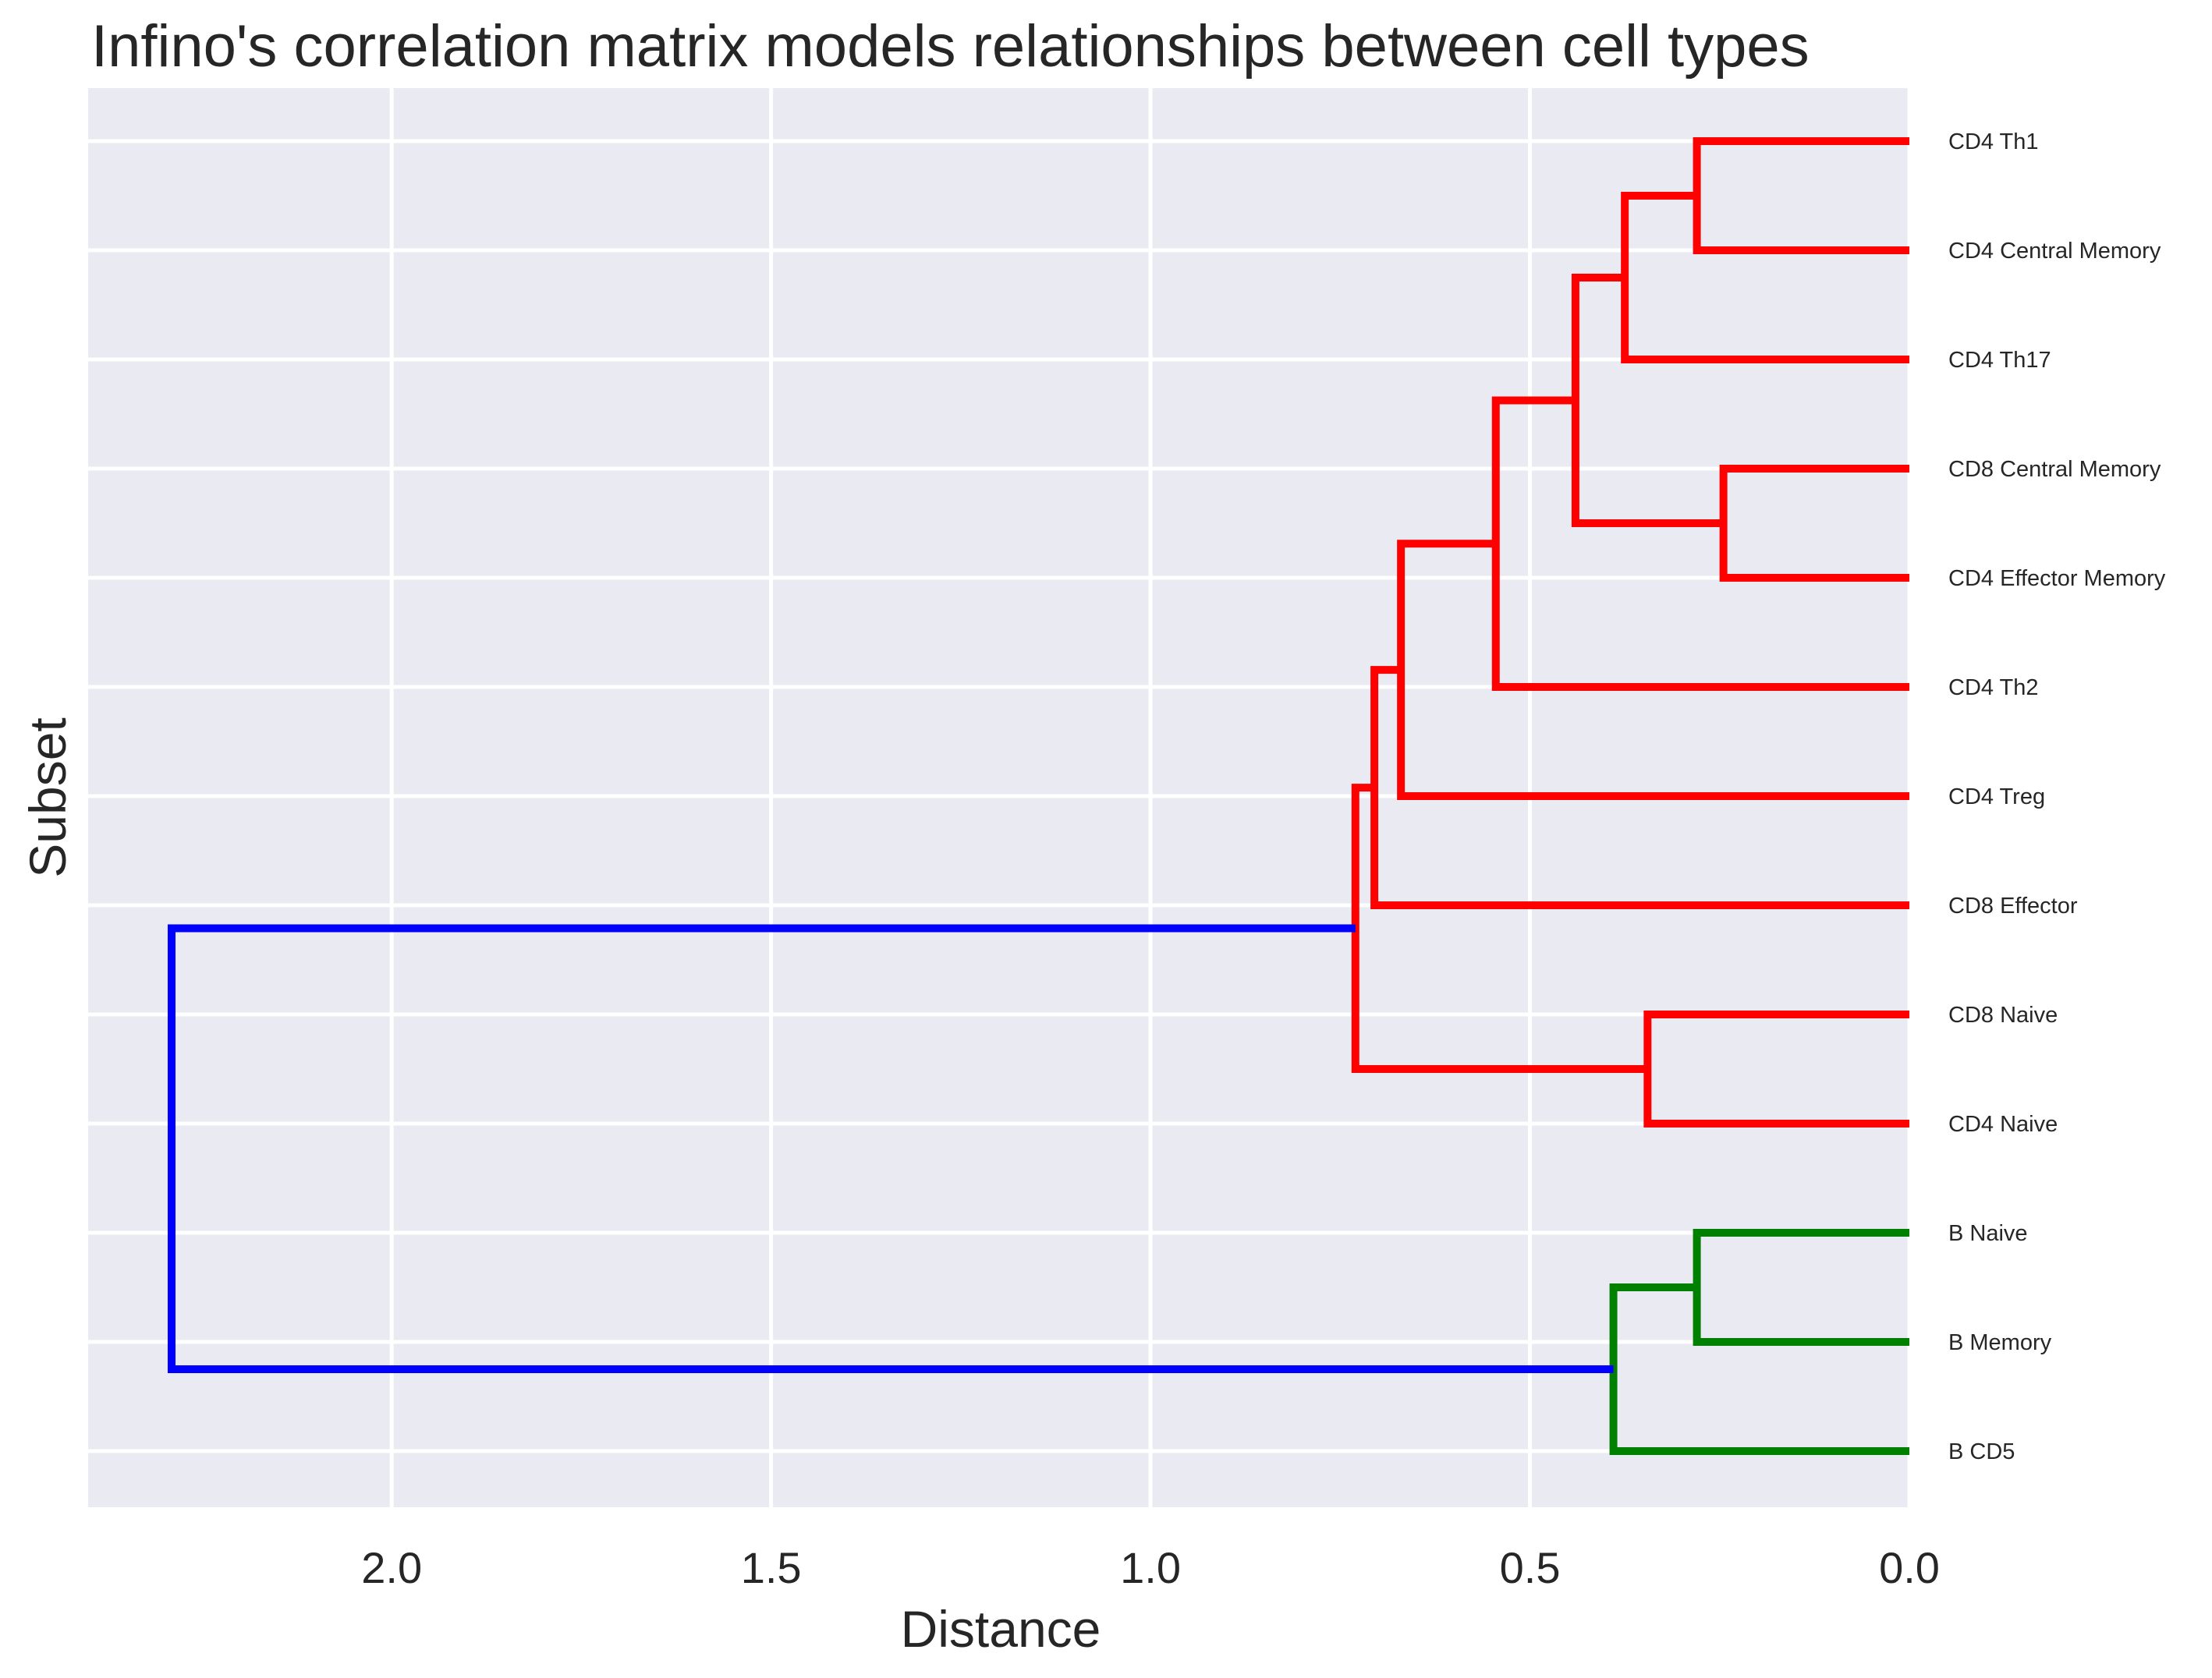 The image size is (2212, 1678). What do you see at coordinates (771, 1567) in the screenshot?
I see `x-tick-label: 1.5` at bounding box center [771, 1567].